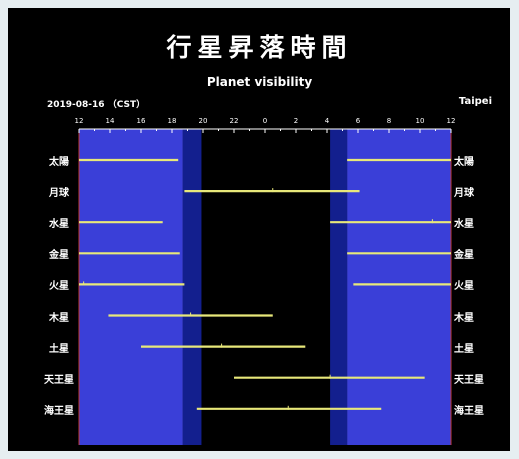 The height and width of the screenshot is (459, 519). Describe the element at coordinates (339, 287) in the screenshot. I see `twilight-region-dawn` at that location.